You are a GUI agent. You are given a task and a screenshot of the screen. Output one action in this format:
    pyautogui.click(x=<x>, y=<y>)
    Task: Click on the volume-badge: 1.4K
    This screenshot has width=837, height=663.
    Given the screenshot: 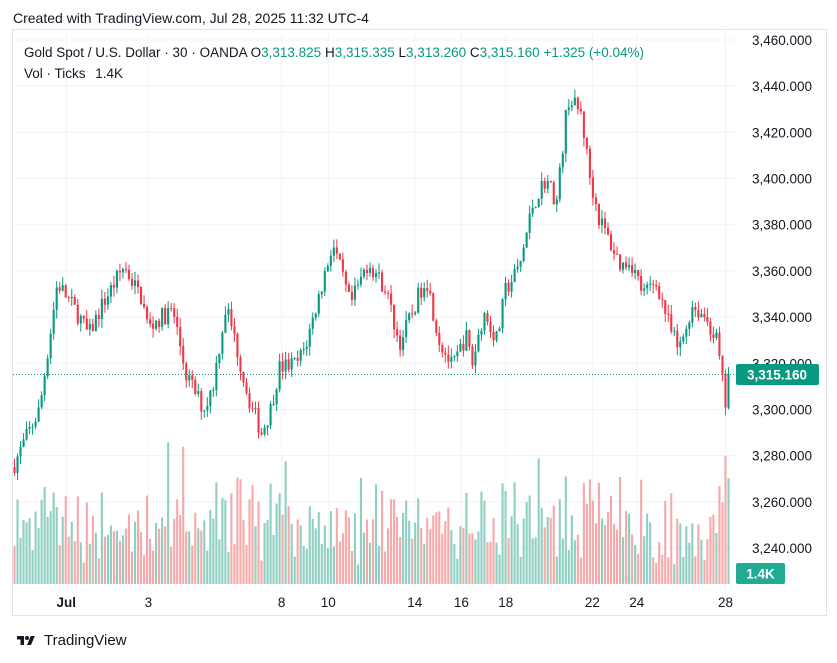 What is the action you would take?
    pyautogui.click(x=760, y=573)
    